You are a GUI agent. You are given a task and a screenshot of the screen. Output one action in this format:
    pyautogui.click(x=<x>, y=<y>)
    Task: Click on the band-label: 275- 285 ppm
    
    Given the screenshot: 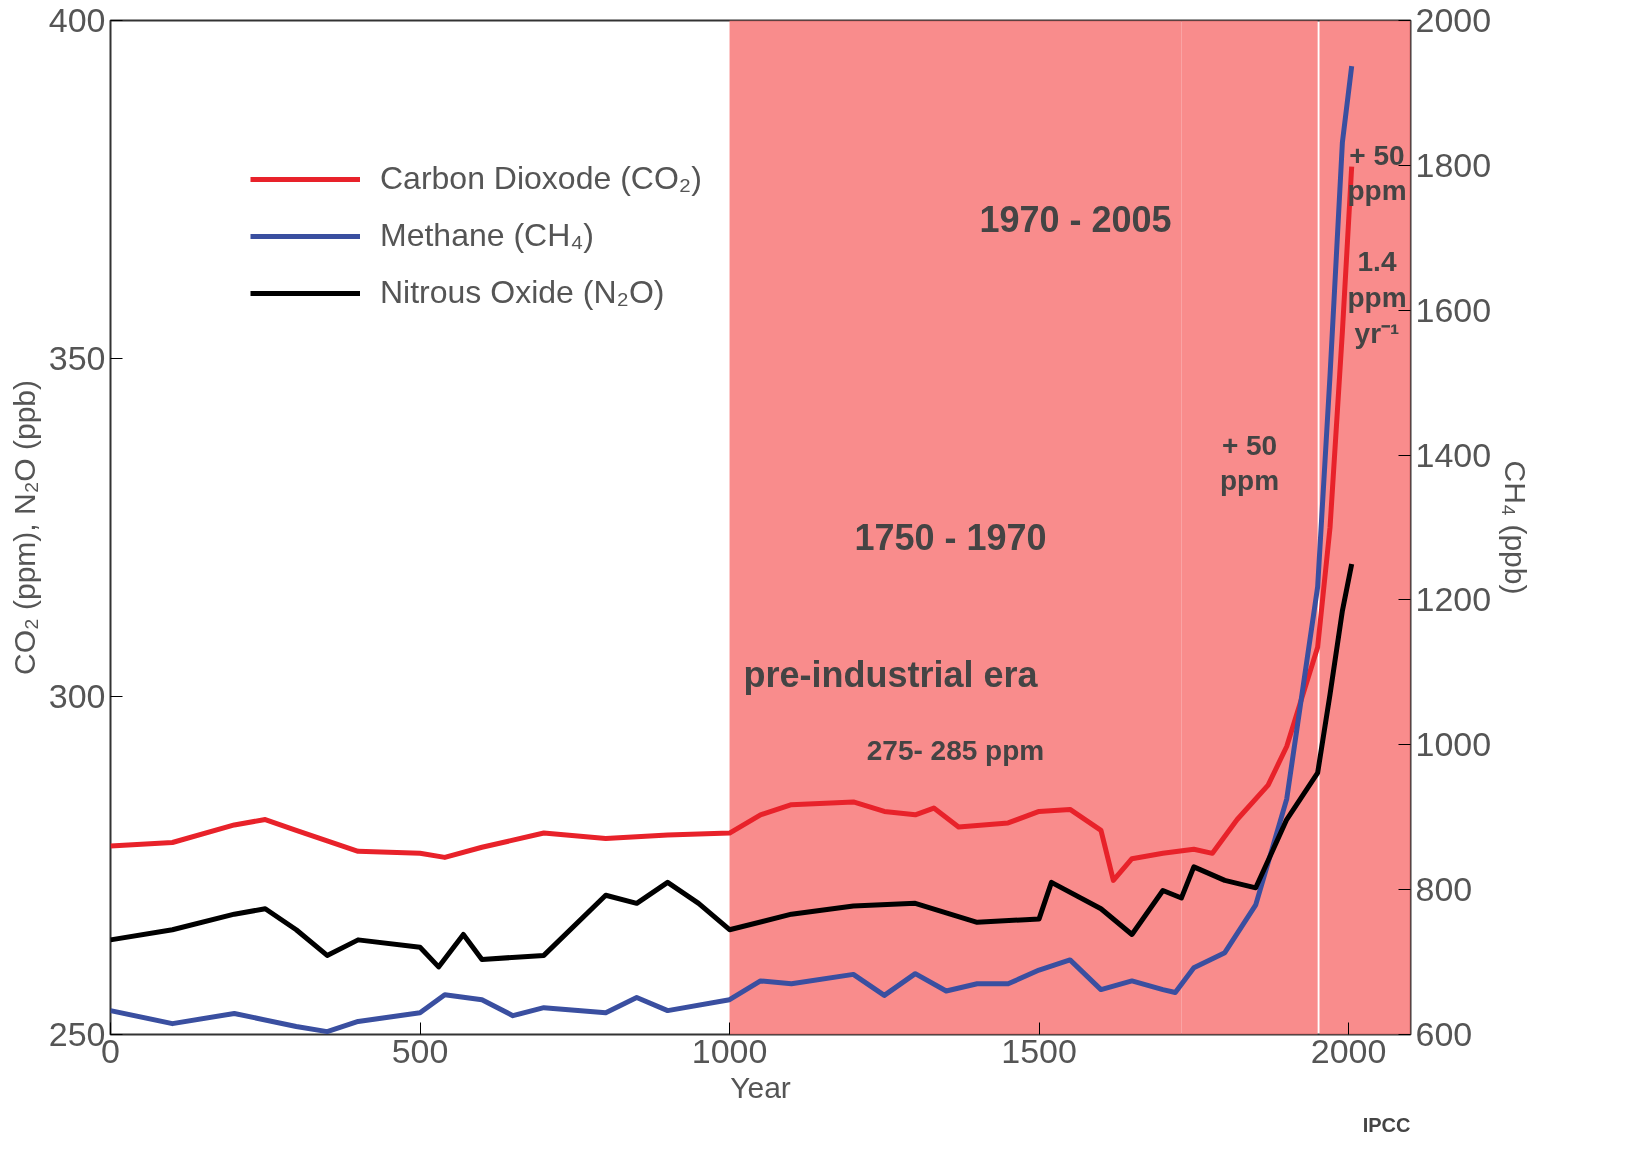 What is the action you would take?
    pyautogui.click(x=955, y=750)
    